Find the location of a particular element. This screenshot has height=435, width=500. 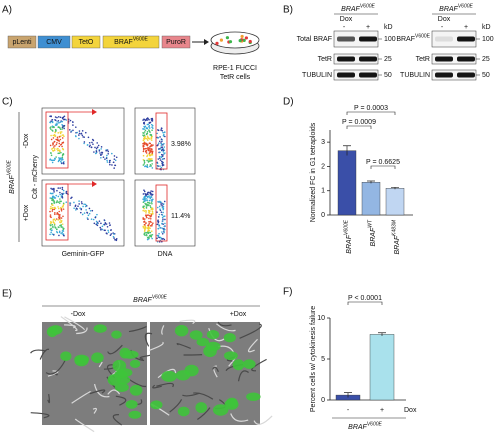

construct-label: TetO is located at coordinates (86, 42).